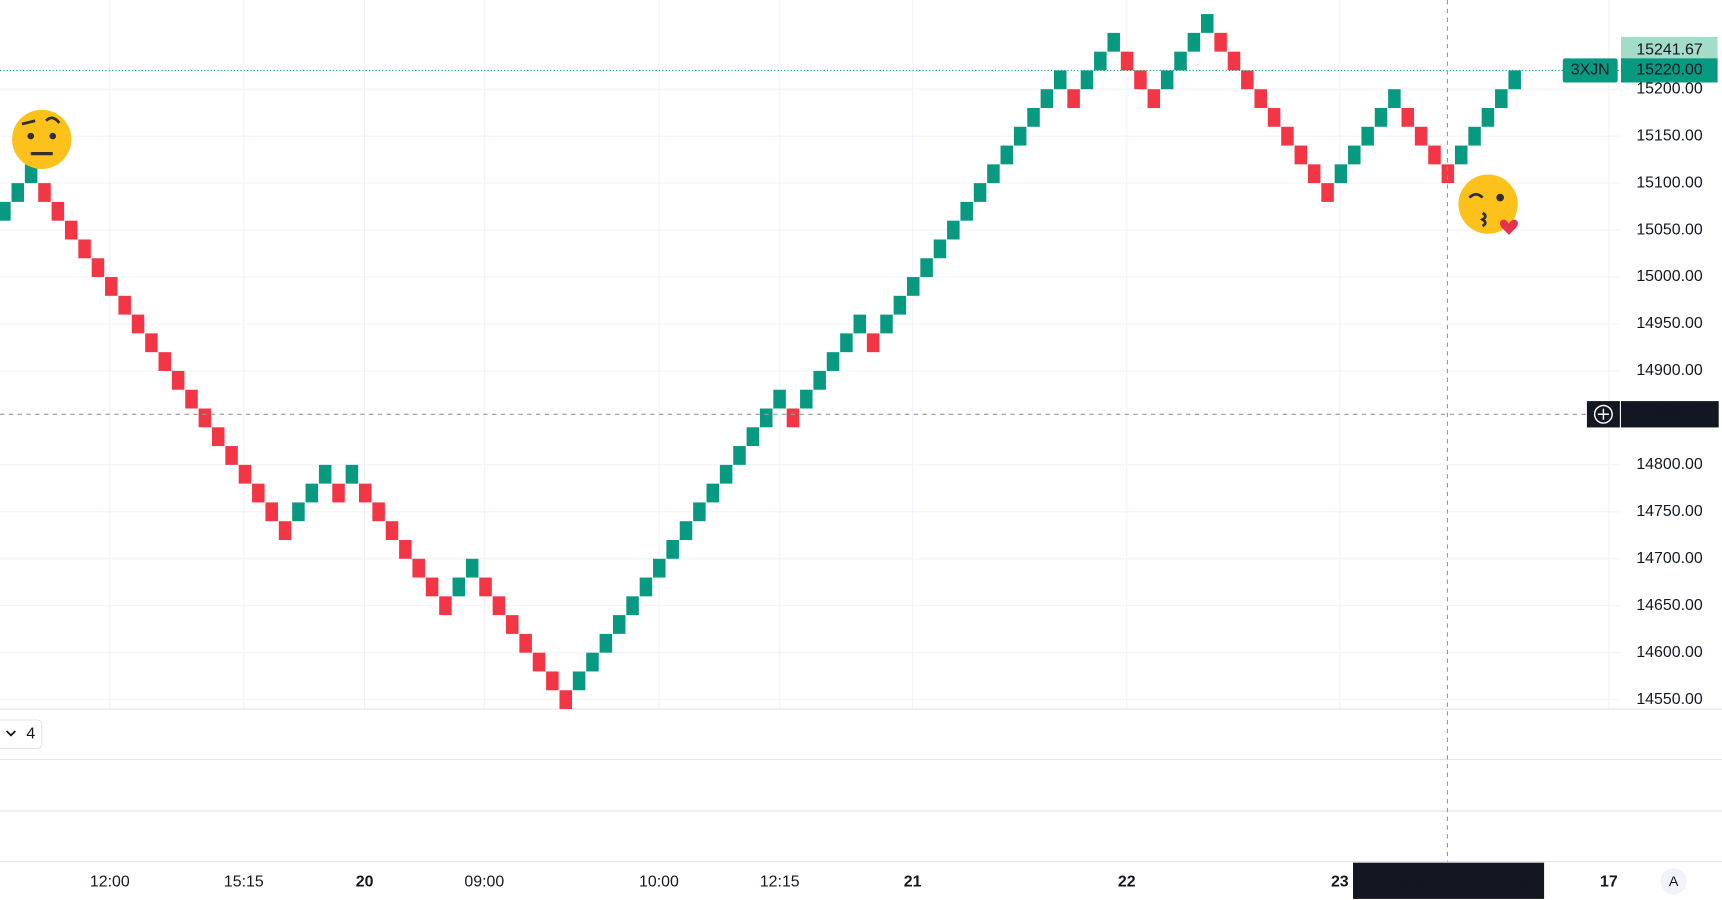 This screenshot has width=1722, height=900. Describe the element at coordinates (110, 882) in the screenshot. I see `x-tick-label: 12:00` at that location.